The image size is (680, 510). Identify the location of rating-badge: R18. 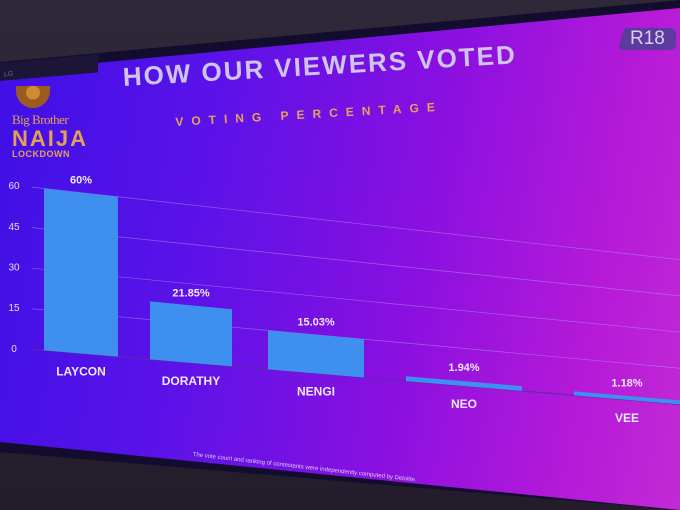
(647, 39).